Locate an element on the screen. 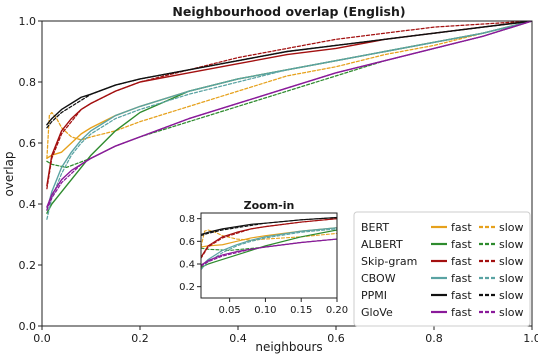  x-tick-label: 0.0 is located at coordinates (42, 338).